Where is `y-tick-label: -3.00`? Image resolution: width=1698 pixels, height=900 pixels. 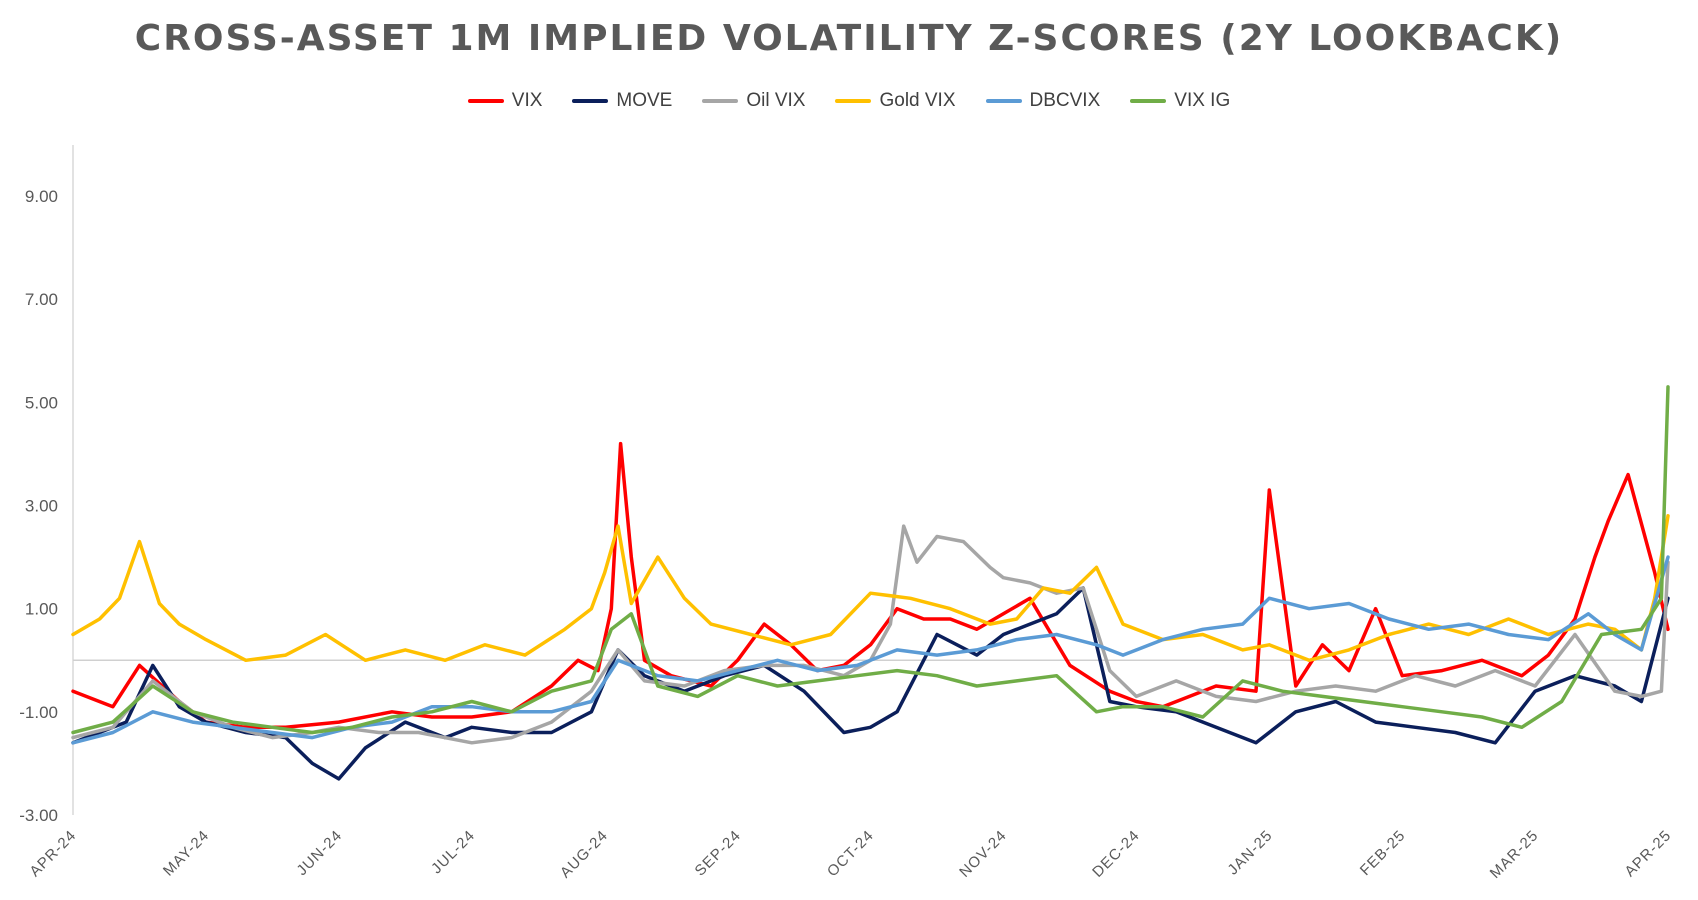 y-tick-label: -3.00 is located at coordinates (38, 815).